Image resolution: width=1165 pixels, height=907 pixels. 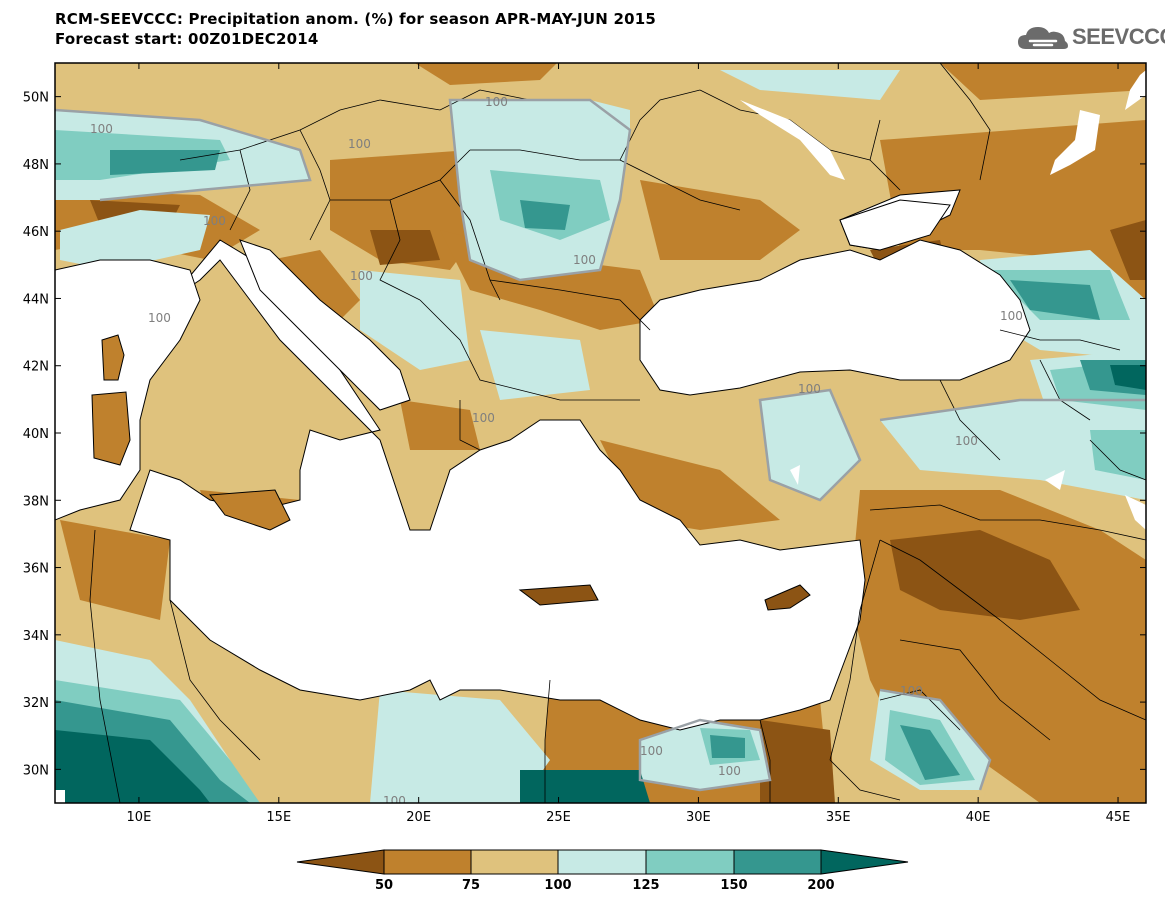 What do you see at coordinates (558, 817) in the screenshot?
I see `lon-tick-label: 25E` at bounding box center [558, 817].